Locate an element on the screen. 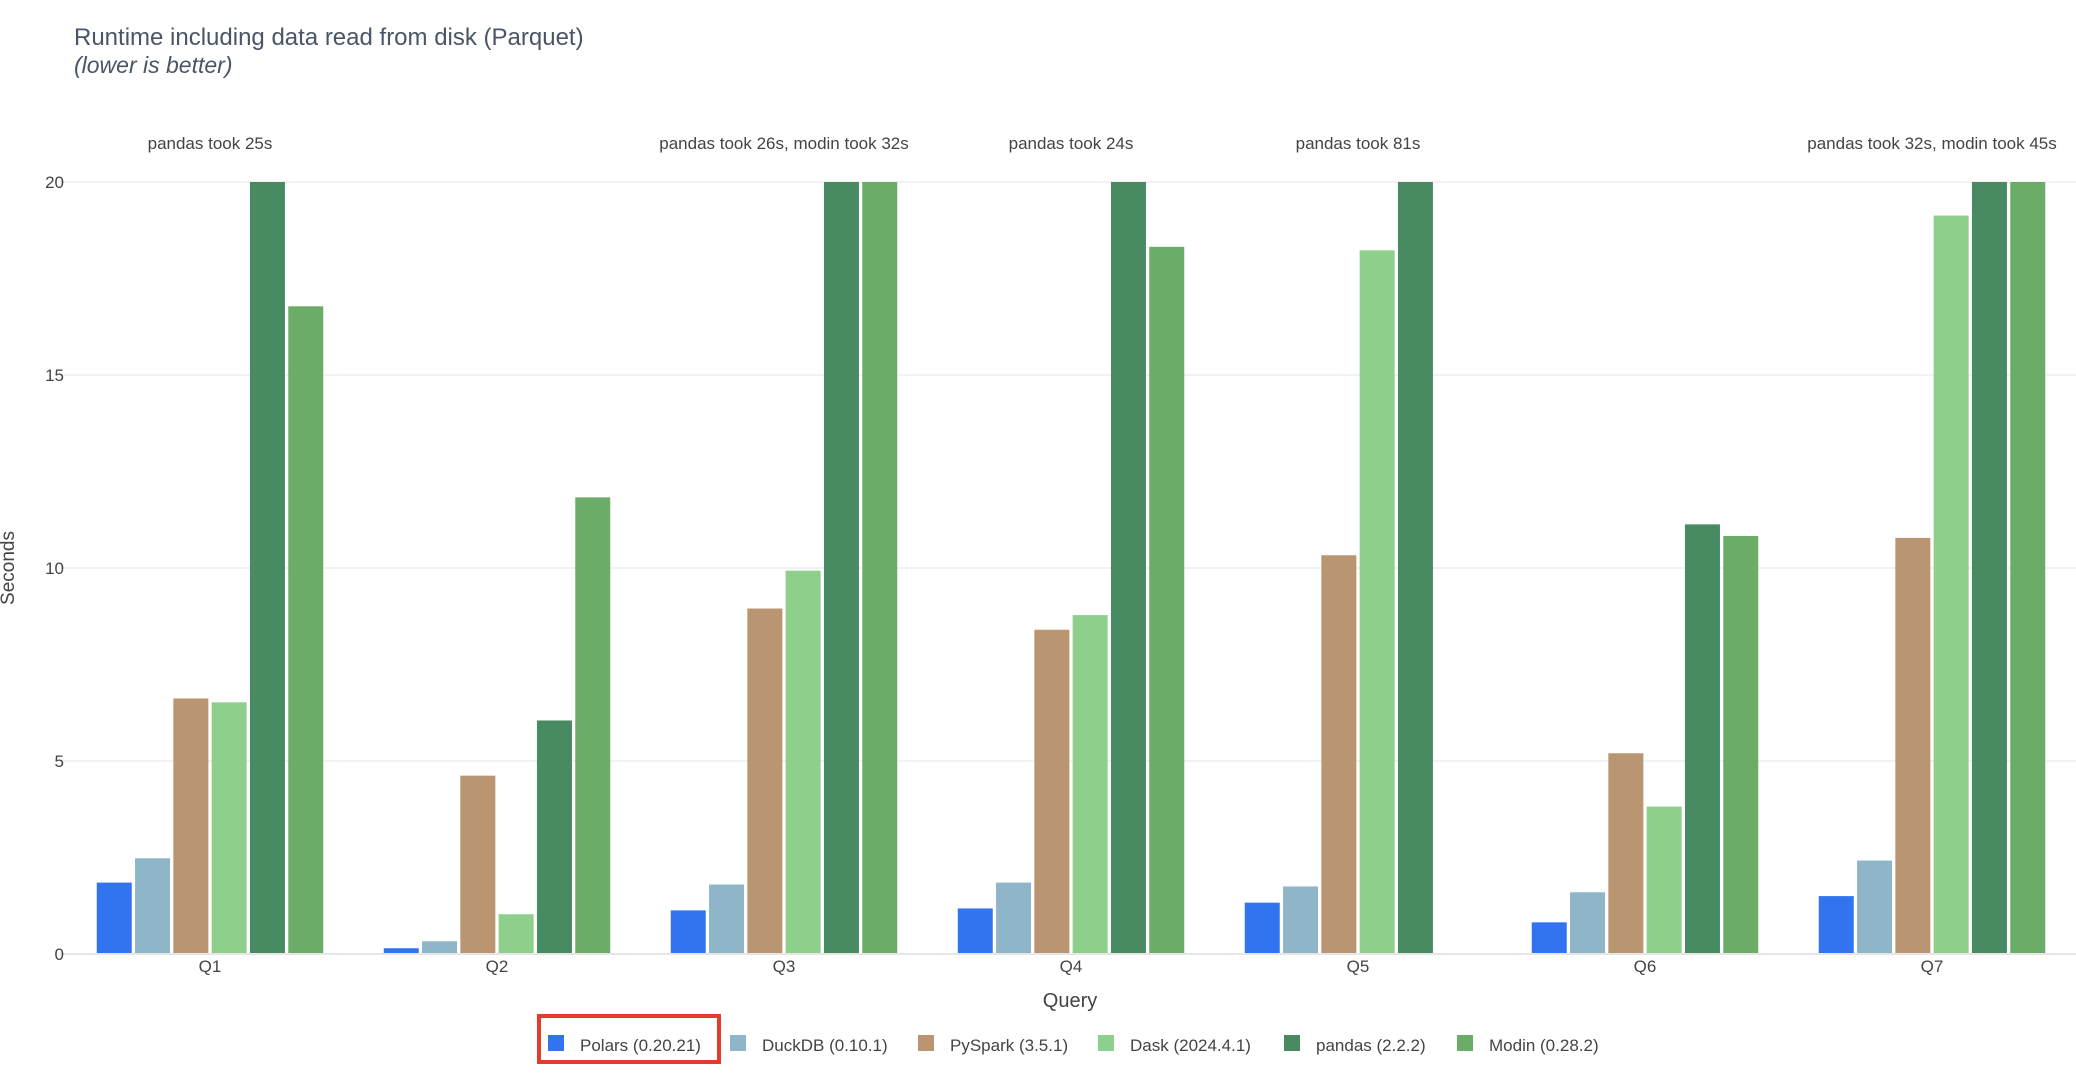 Image resolution: width=2076 pixels, height=1084 pixels. legend-label: Dask (2024.4.1) is located at coordinates (1190, 1045).